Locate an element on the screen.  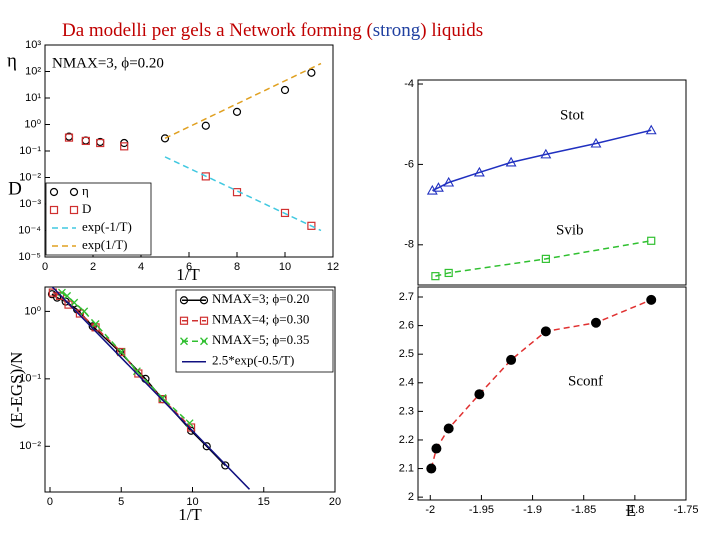
y-axis-label: D is located at coordinates (15, 188).